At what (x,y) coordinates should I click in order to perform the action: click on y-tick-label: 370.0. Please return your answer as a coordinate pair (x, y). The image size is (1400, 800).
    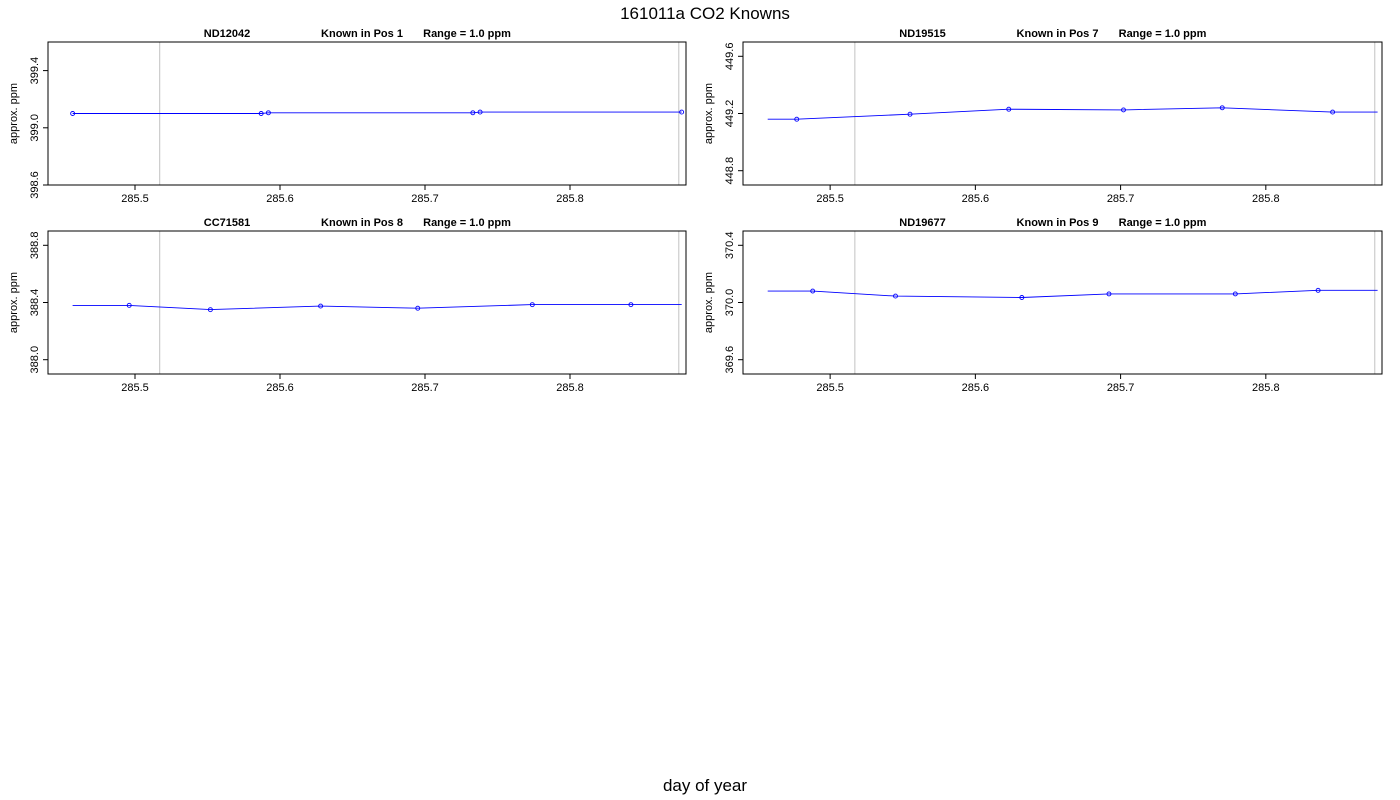
    Looking at the image, I should click on (730, 303).